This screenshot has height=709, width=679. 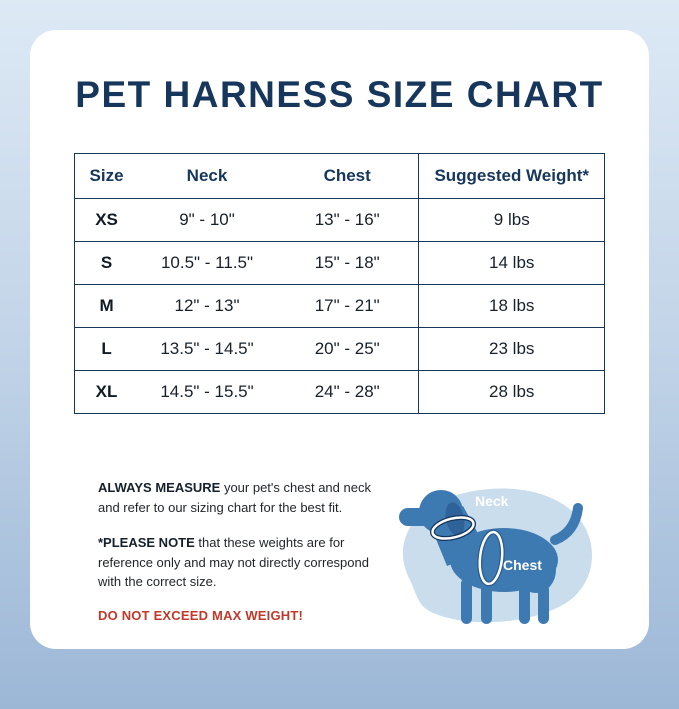 I want to click on dog-illustration: Neck Chest, so click(x=489, y=551).